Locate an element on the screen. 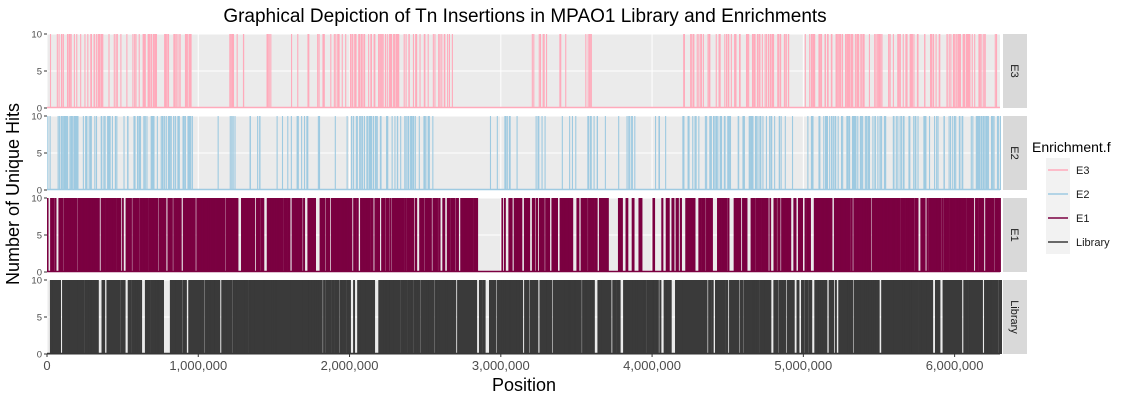 The height and width of the screenshot is (407, 1144). x-axis-label: Position is located at coordinates (524, 385).